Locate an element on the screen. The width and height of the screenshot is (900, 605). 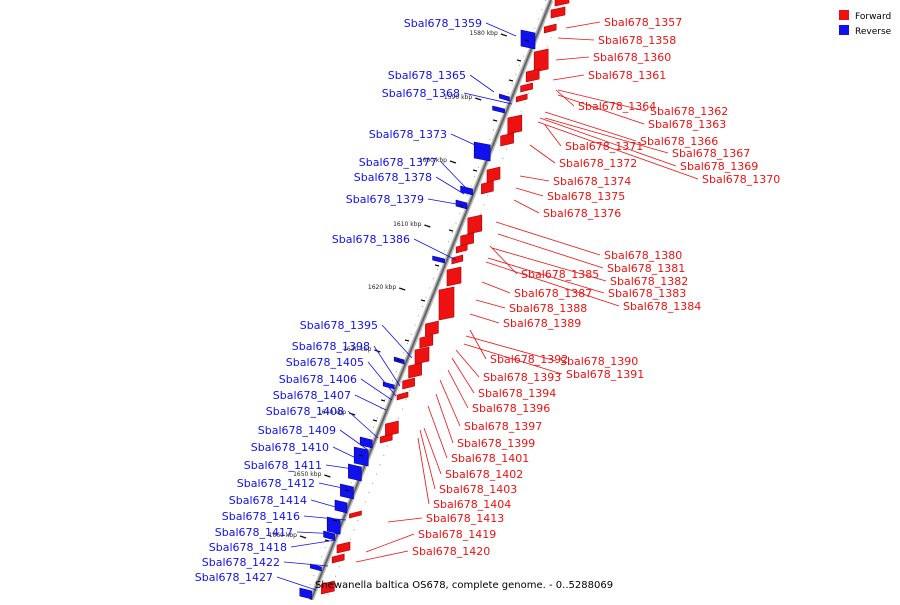
forward-gene-label: Sbal678_1396 is located at coordinates (511, 408).